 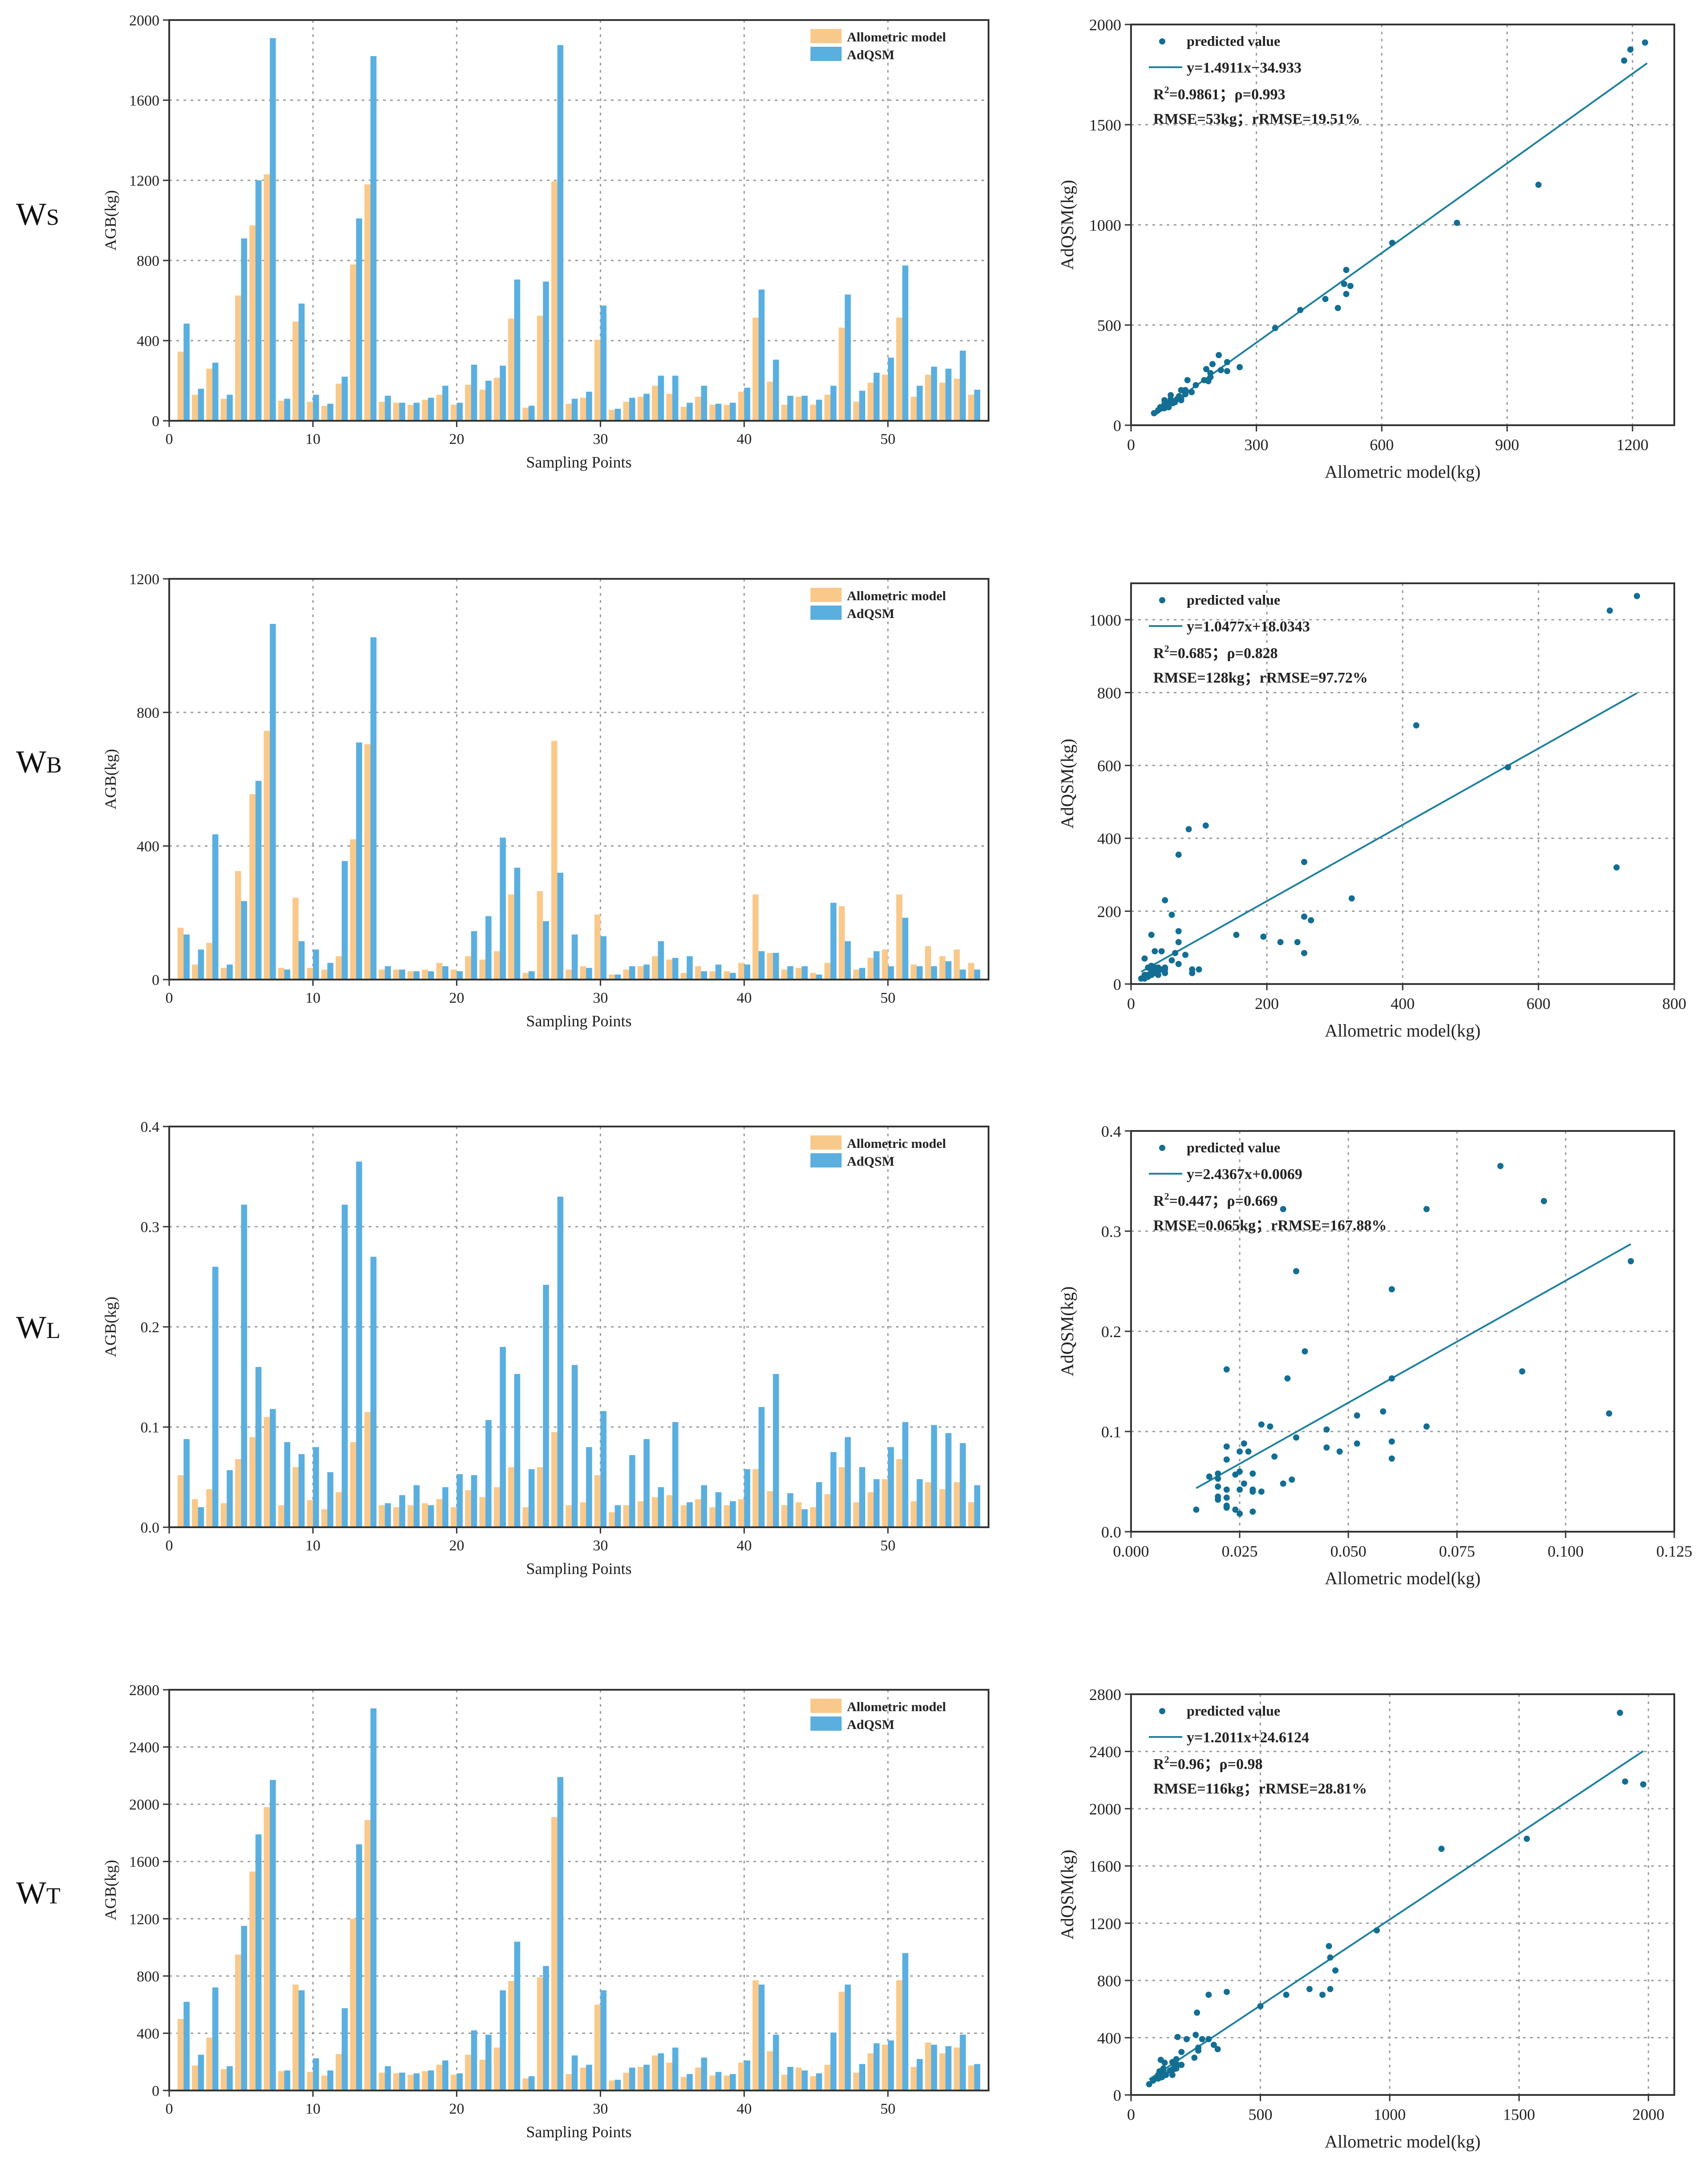 I want to click on x-tick-label: 2000, so click(x=1648, y=2114).